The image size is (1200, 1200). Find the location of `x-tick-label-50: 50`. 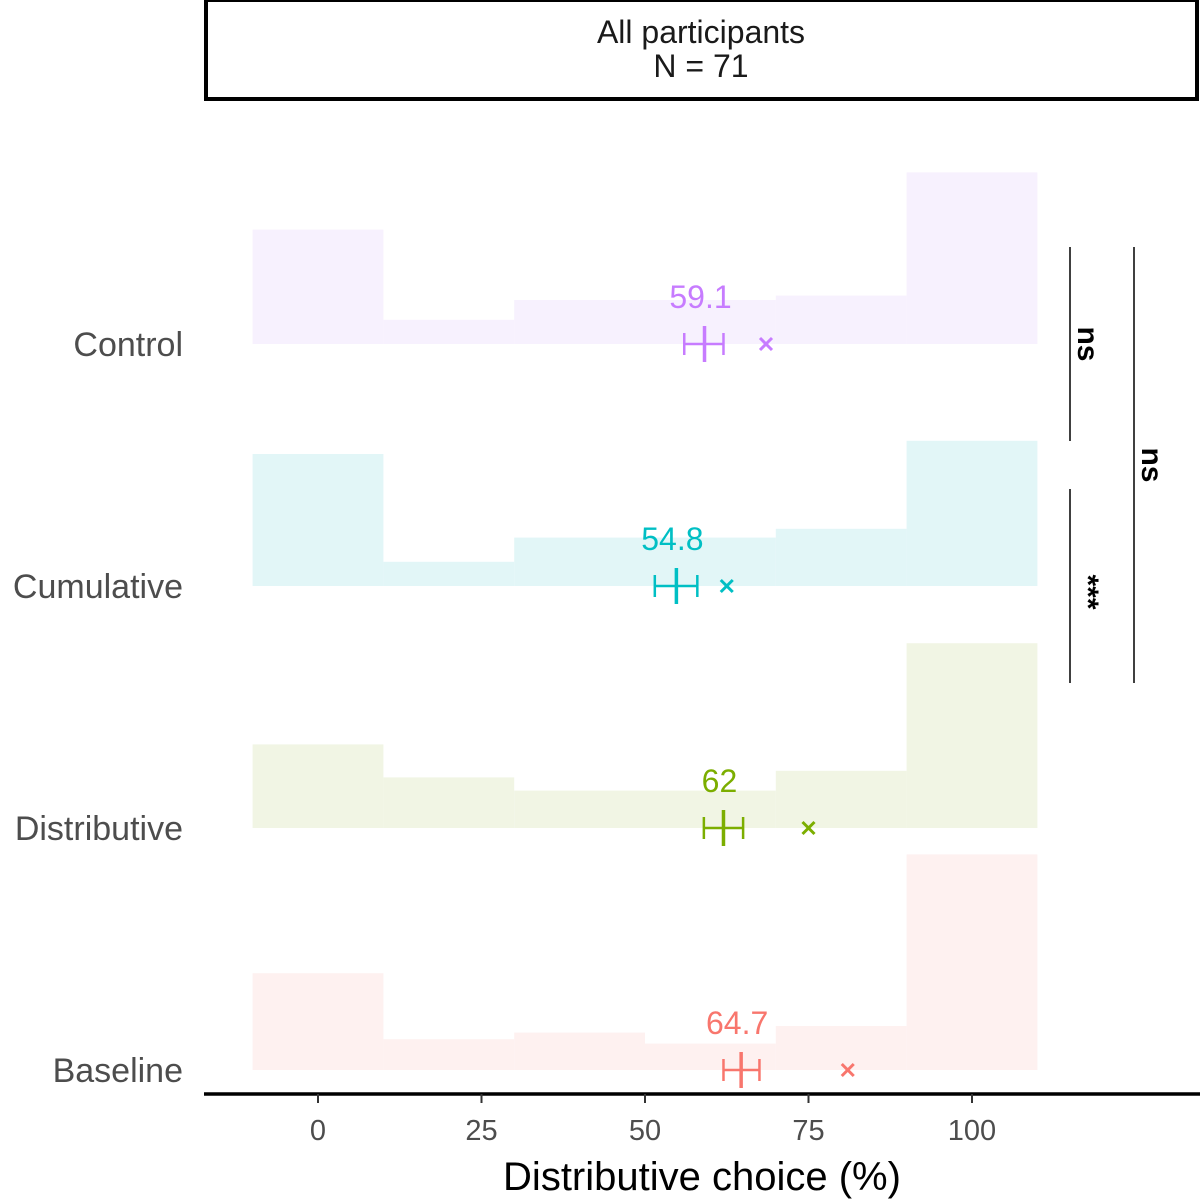

x-tick-label-50: 50 is located at coordinates (645, 1131).